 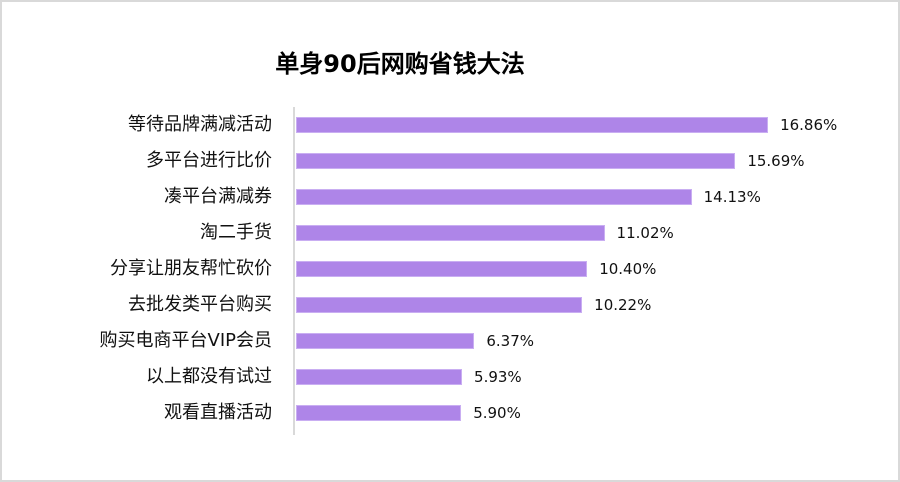 I want to click on category-label: 凑平台满减券, so click(x=218, y=196).